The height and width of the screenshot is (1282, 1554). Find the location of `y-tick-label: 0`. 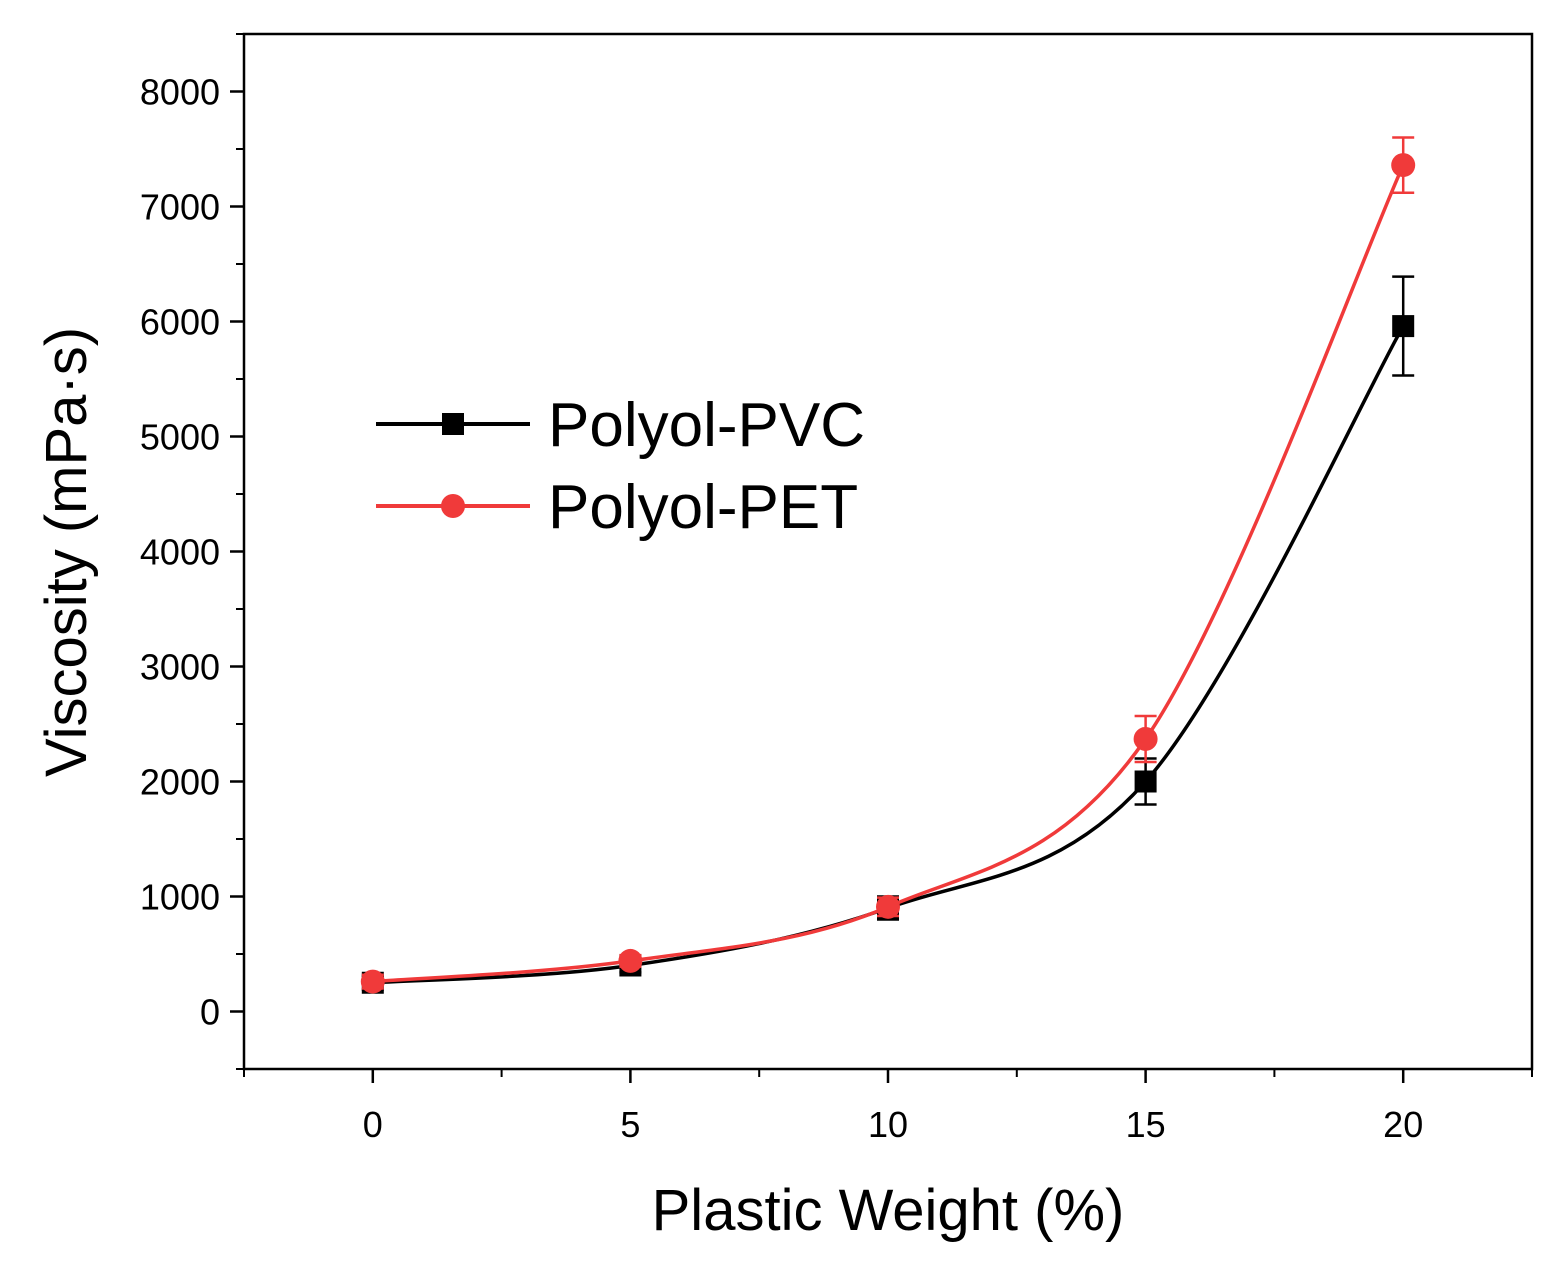

y-tick-label: 0 is located at coordinates (210, 1012).